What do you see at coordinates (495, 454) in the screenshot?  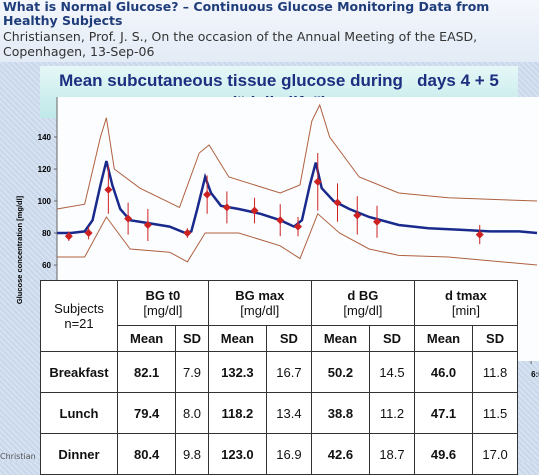 I see `table-cell: 17.0` at bounding box center [495, 454].